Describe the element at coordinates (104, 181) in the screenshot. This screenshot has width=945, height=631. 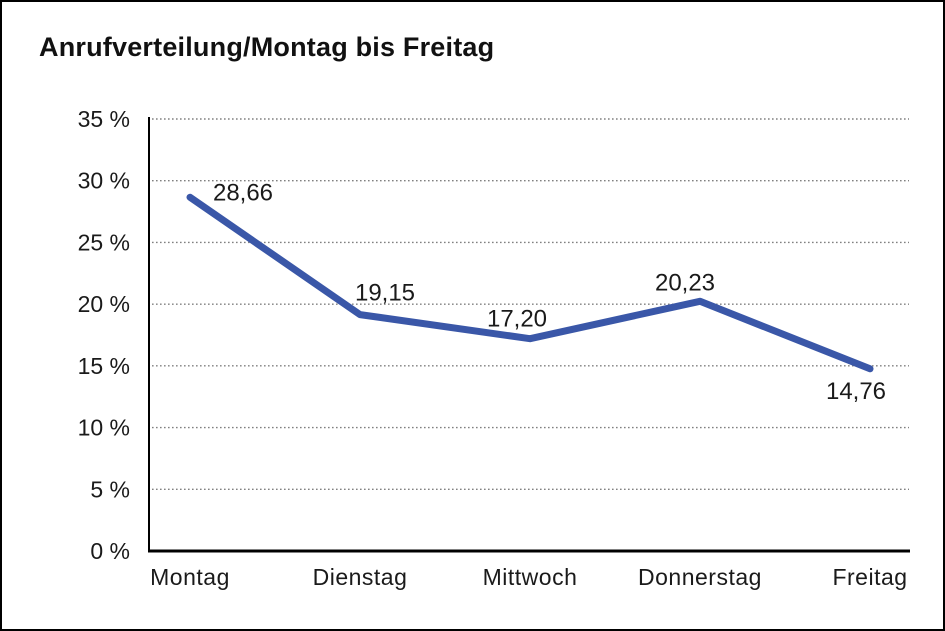
I see `y-tick-label: 30 %` at that location.